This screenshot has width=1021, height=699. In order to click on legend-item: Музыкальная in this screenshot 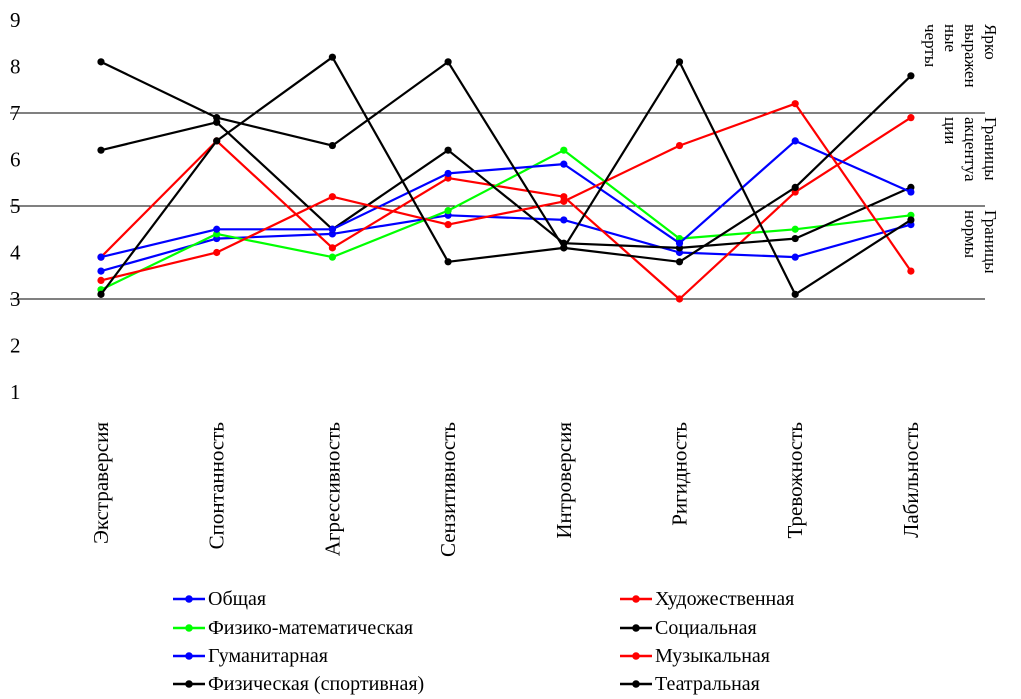, I will do `click(695, 656)`.